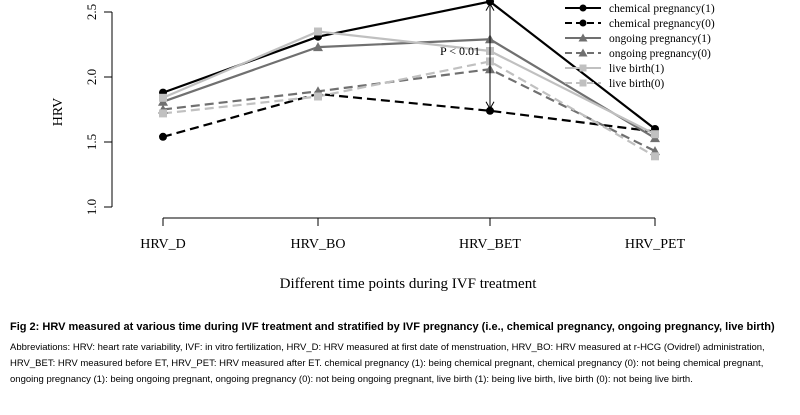 The image size is (800, 415). Describe the element at coordinates (490, 244) in the screenshot. I see `x-tick-label: HRV_BET` at that location.